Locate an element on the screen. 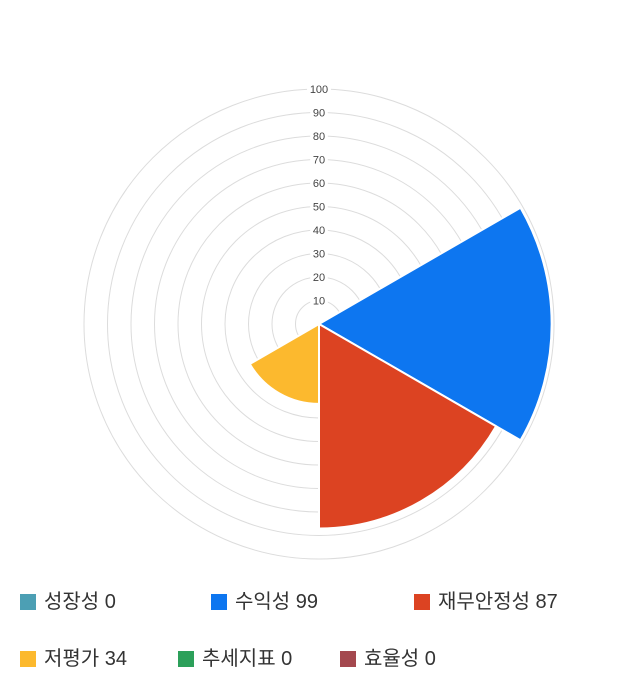 This screenshot has width=640, height=700. legend-item-0: 성장성 0 is located at coordinates (68, 602).